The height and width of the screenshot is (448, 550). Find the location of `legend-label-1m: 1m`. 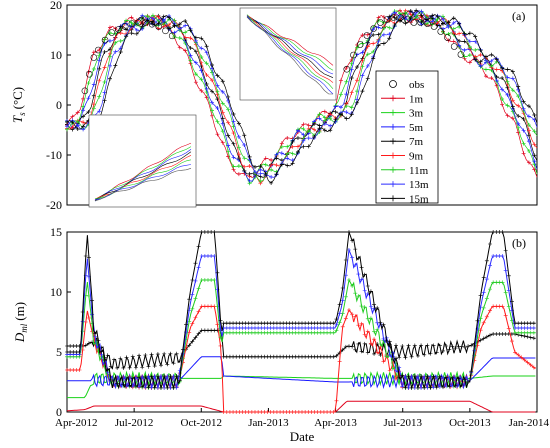

legend-label-1m: 1m is located at coordinates (416, 99).